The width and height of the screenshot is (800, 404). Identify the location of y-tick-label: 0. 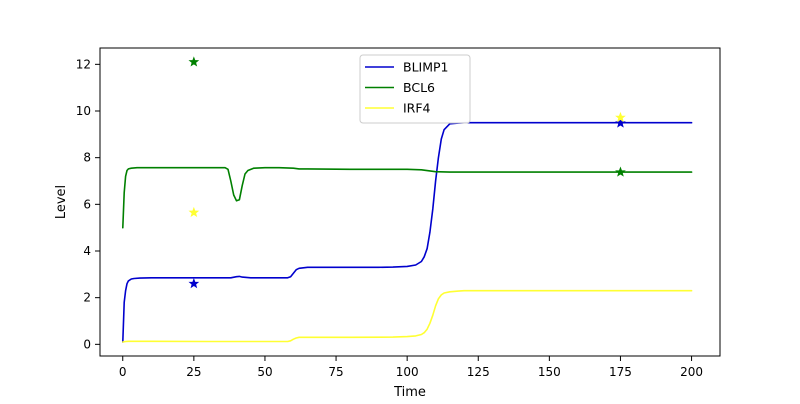
(87, 344).